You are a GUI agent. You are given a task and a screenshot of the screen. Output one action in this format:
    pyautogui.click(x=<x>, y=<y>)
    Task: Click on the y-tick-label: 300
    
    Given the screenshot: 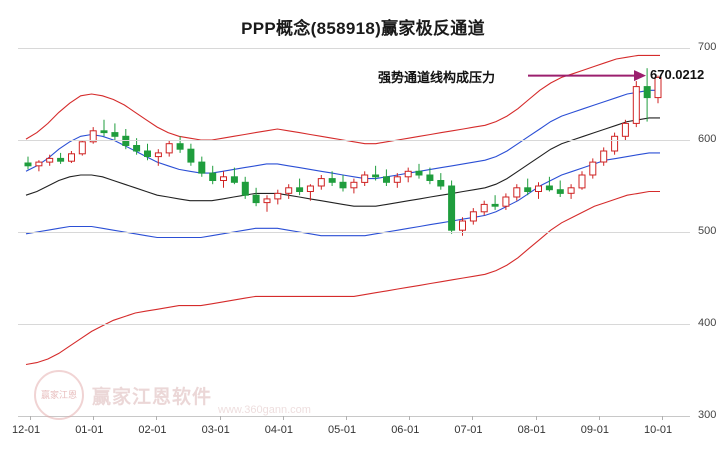 What is the action you would take?
    pyautogui.click(x=707, y=415)
    